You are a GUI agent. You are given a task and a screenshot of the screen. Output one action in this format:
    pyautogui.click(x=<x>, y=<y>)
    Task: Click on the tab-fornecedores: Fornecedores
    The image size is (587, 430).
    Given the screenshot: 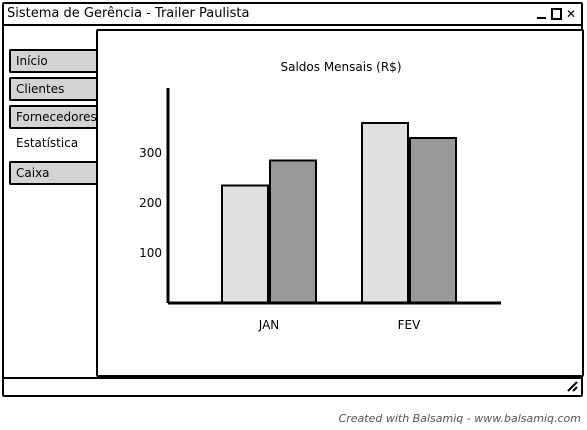 What is the action you would take?
    pyautogui.click(x=53, y=117)
    